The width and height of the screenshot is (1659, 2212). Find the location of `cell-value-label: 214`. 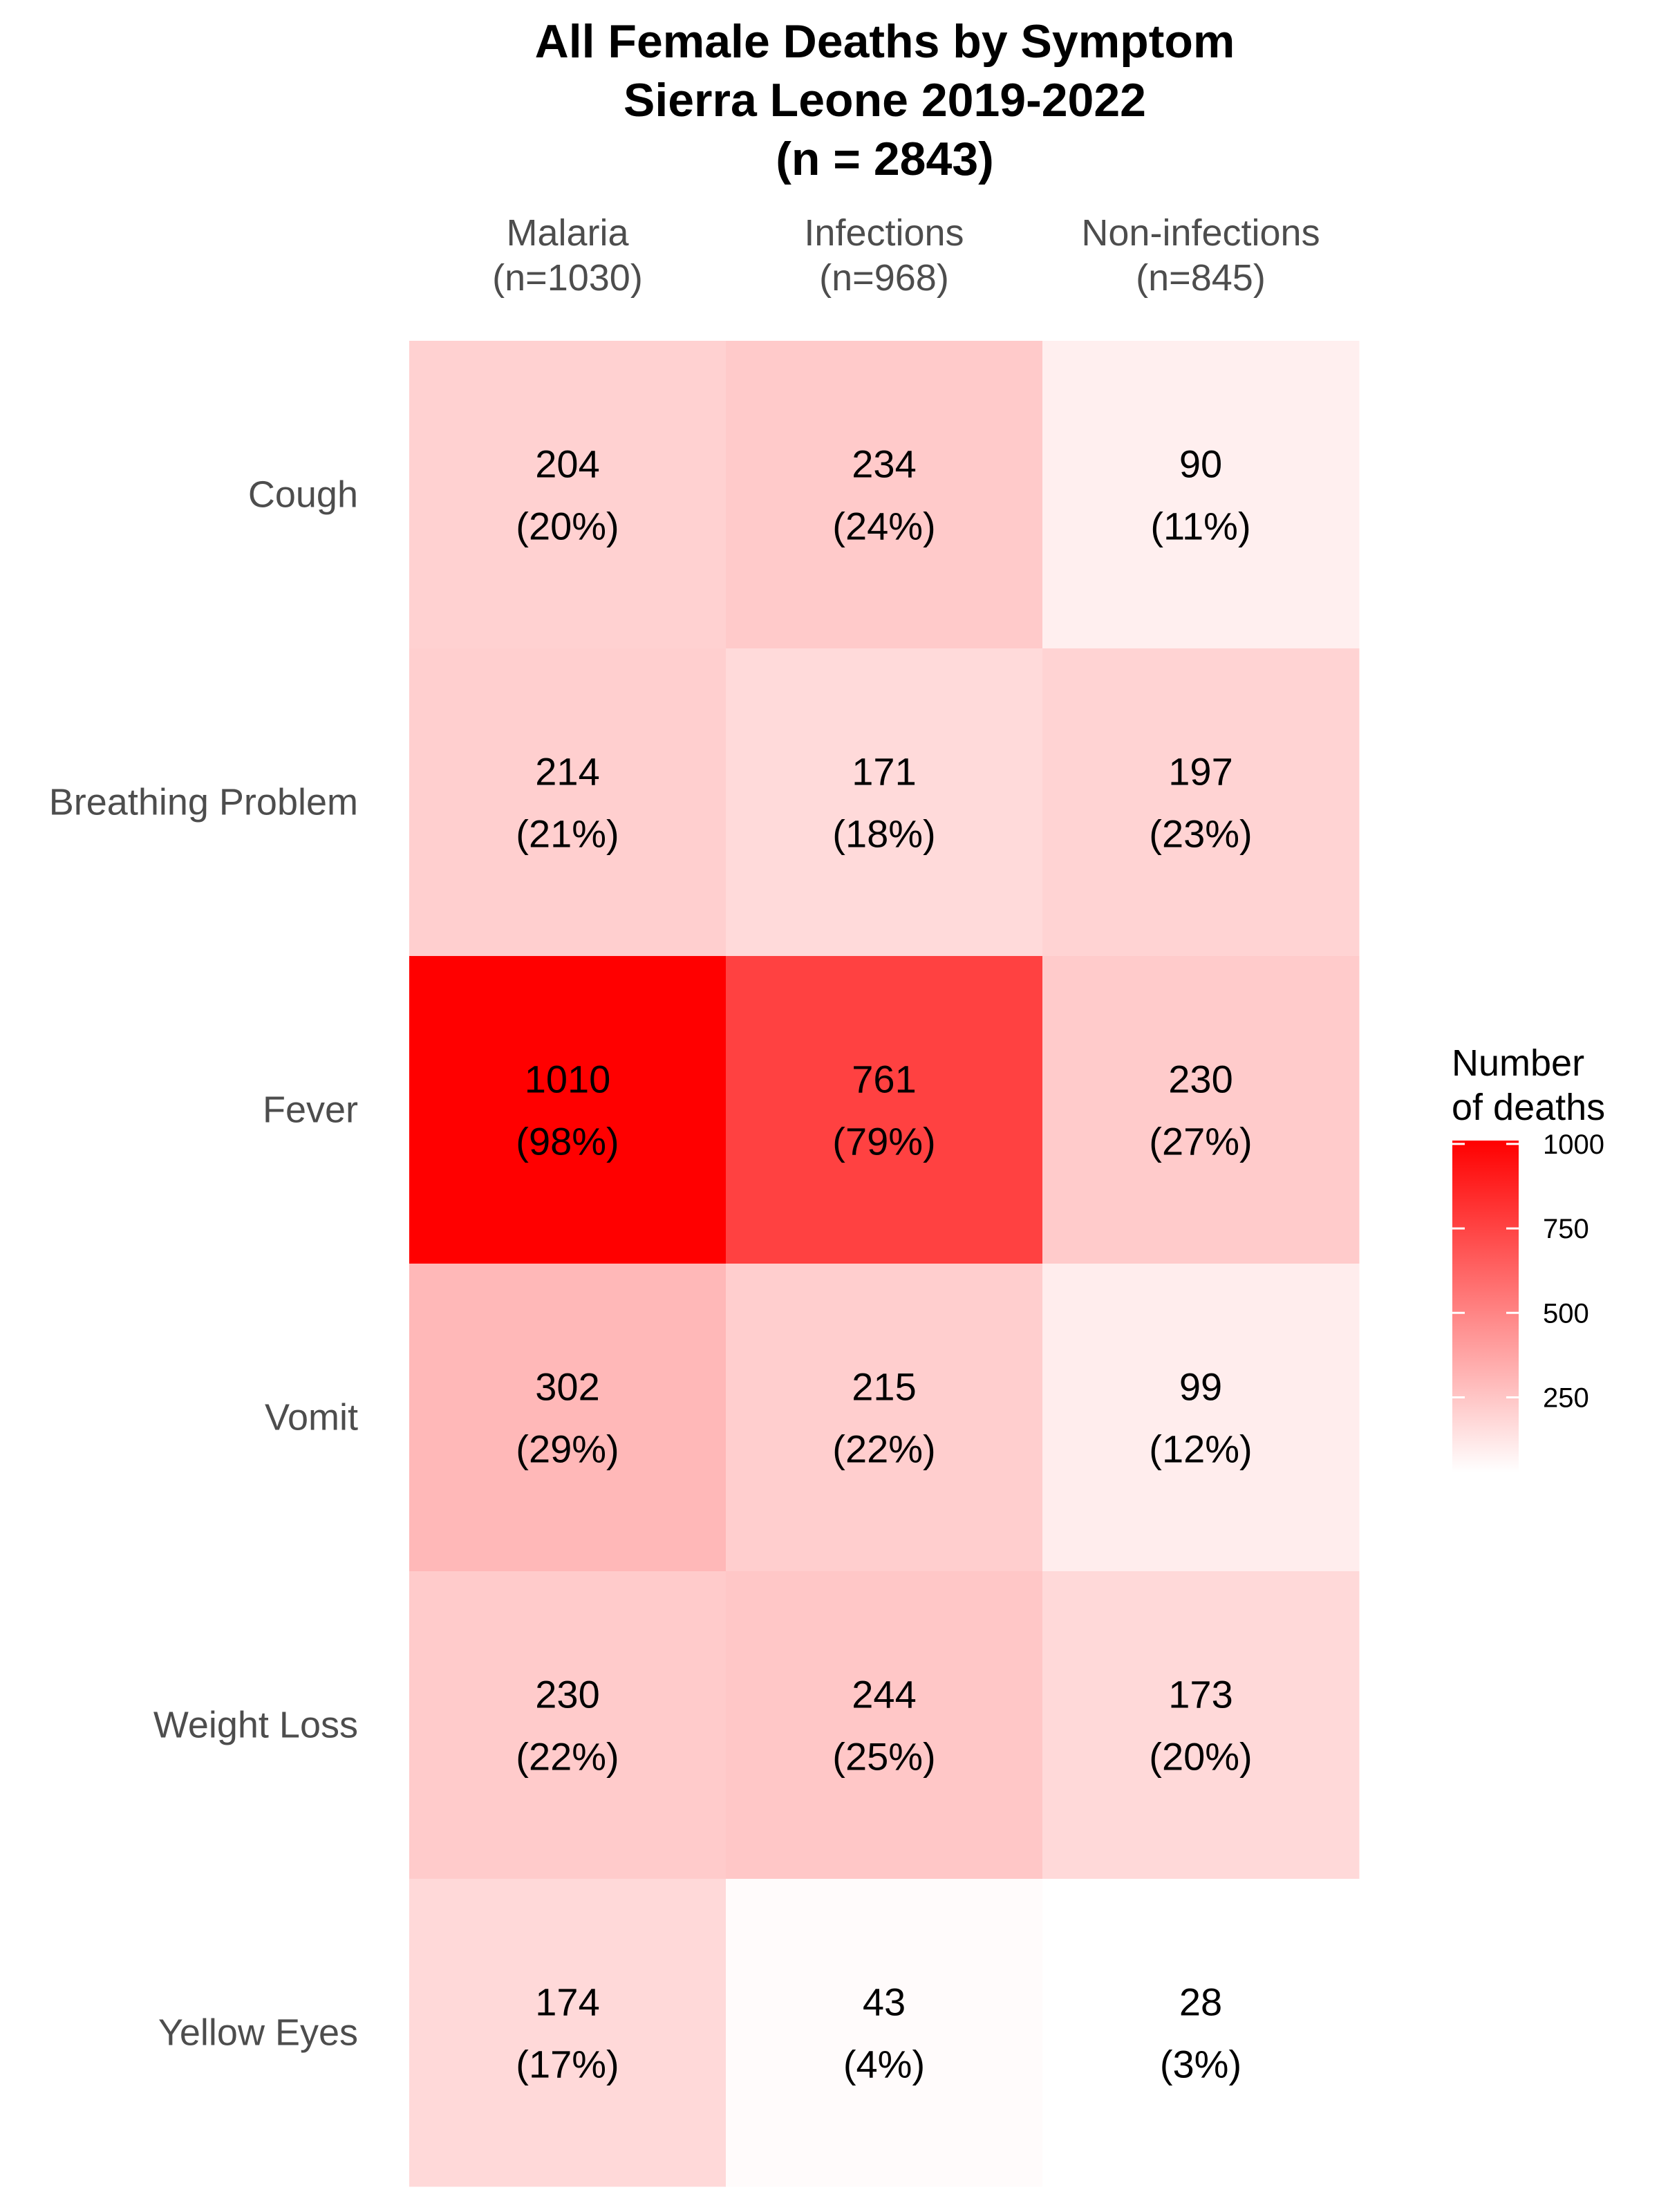

cell-value-label: 214 is located at coordinates (567, 772).